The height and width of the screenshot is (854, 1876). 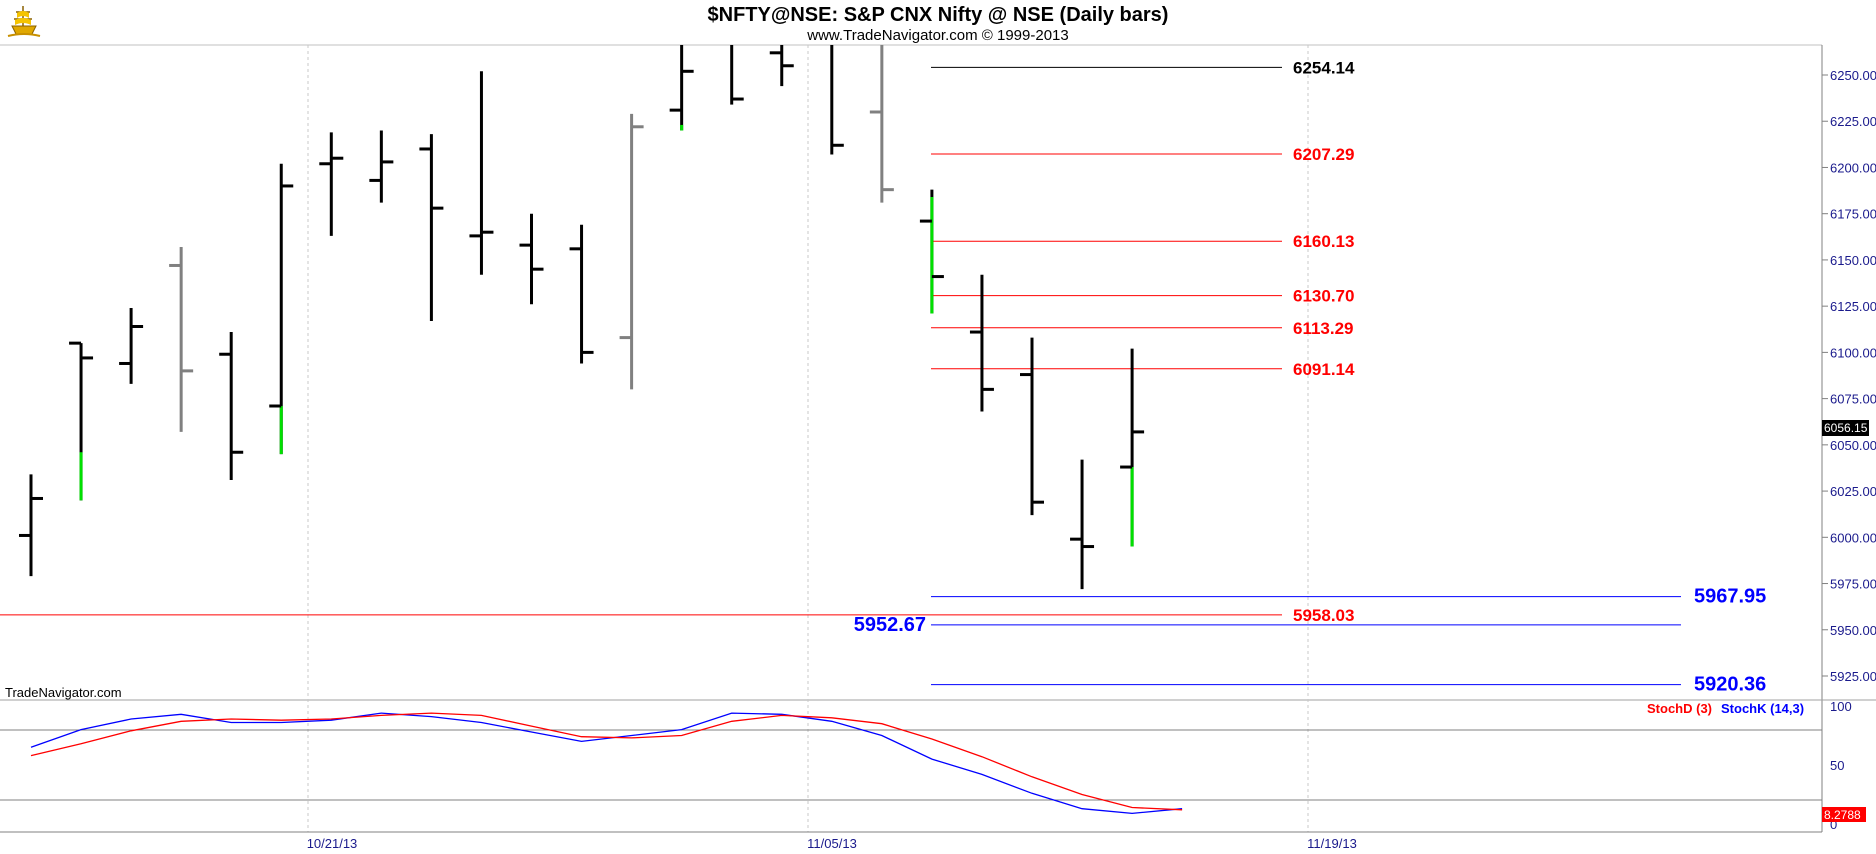 What do you see at coordinates (937, 35) in the screenshot?
I see `chart-subtitle: www.TradeNavigator.com © 1999-2013` at bounding box center [937, 35].